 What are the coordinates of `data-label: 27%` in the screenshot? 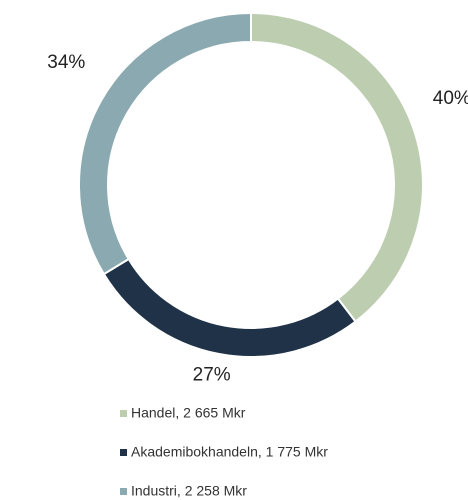 It's located at (212, 374).